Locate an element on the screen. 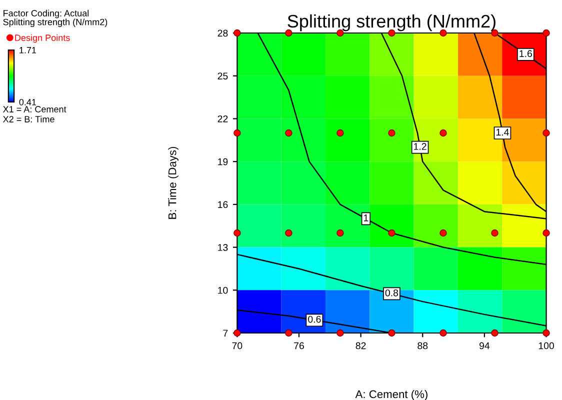  y-tick-label: 25 is located at coordinates (223, 76).